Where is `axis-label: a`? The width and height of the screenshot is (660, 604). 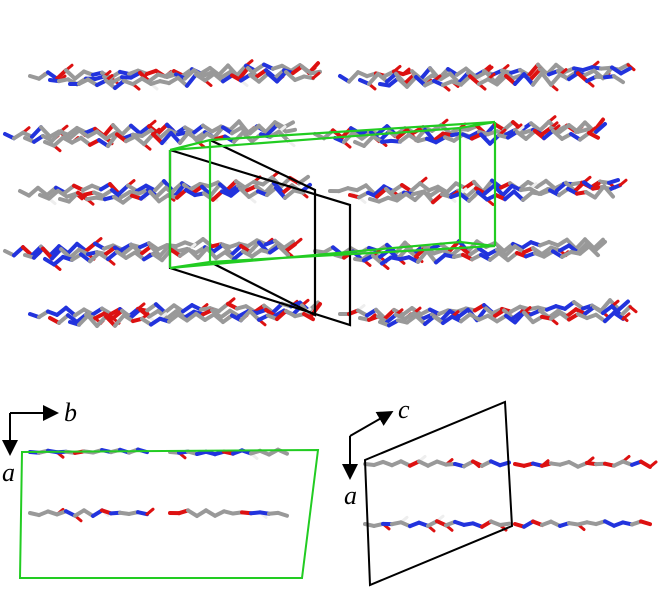
axis-label: a is located at coordinates (8, 472).